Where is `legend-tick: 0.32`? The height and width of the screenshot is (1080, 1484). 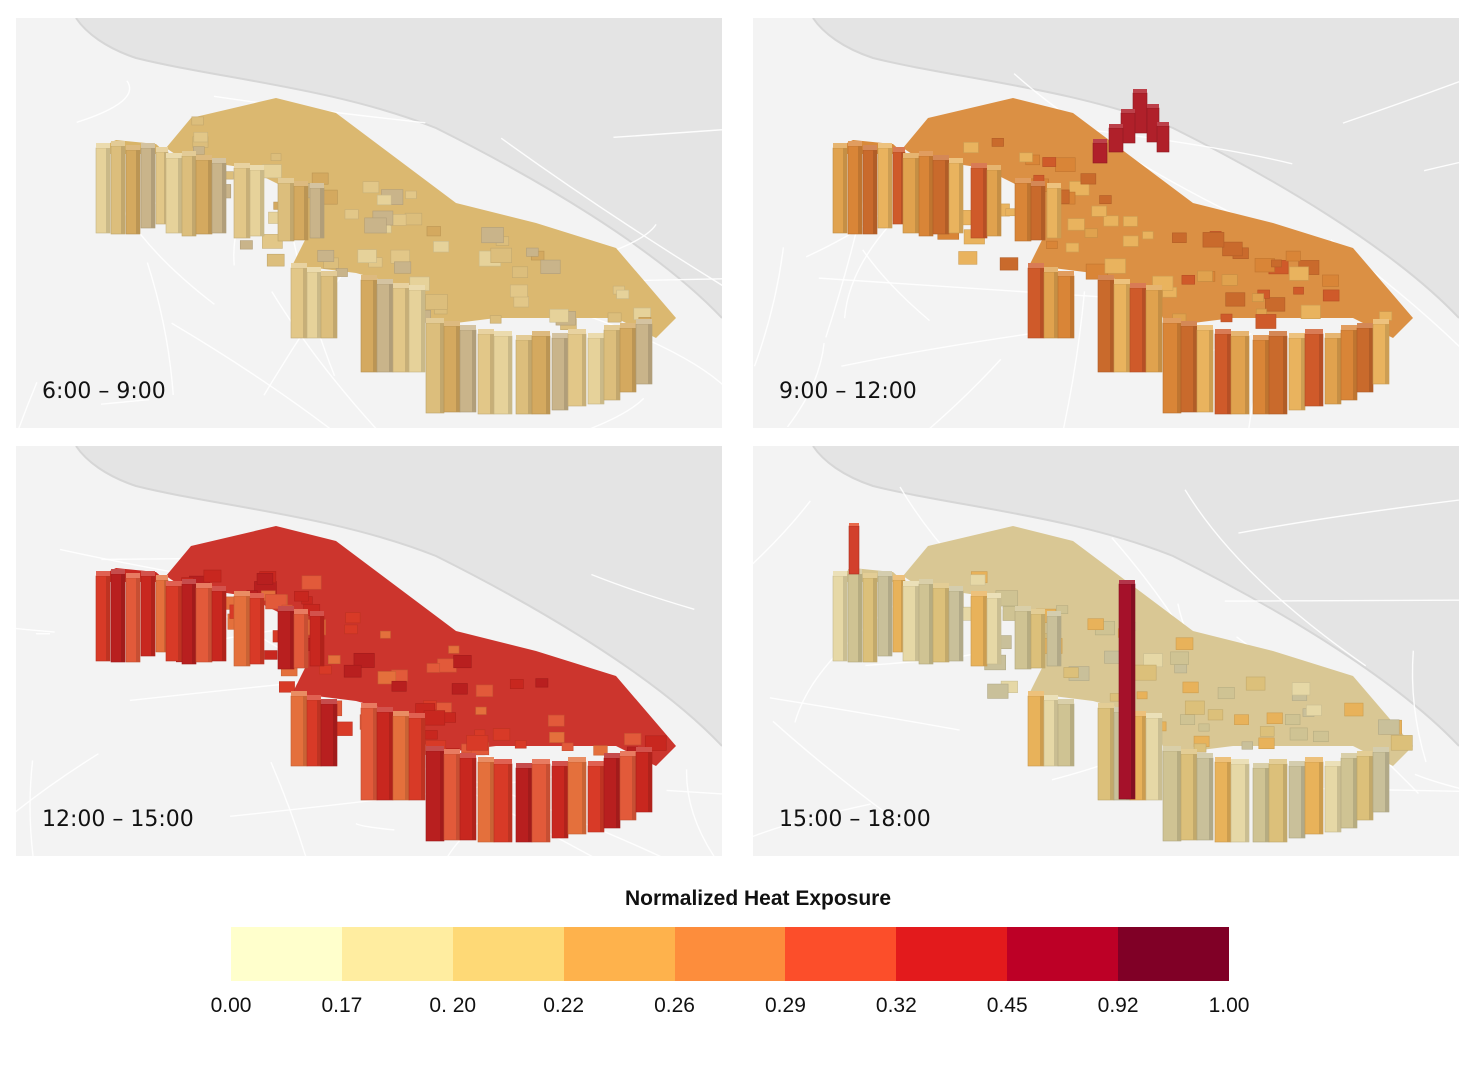
legend-tick: 0.32 is located at coordinates (896, 1005).